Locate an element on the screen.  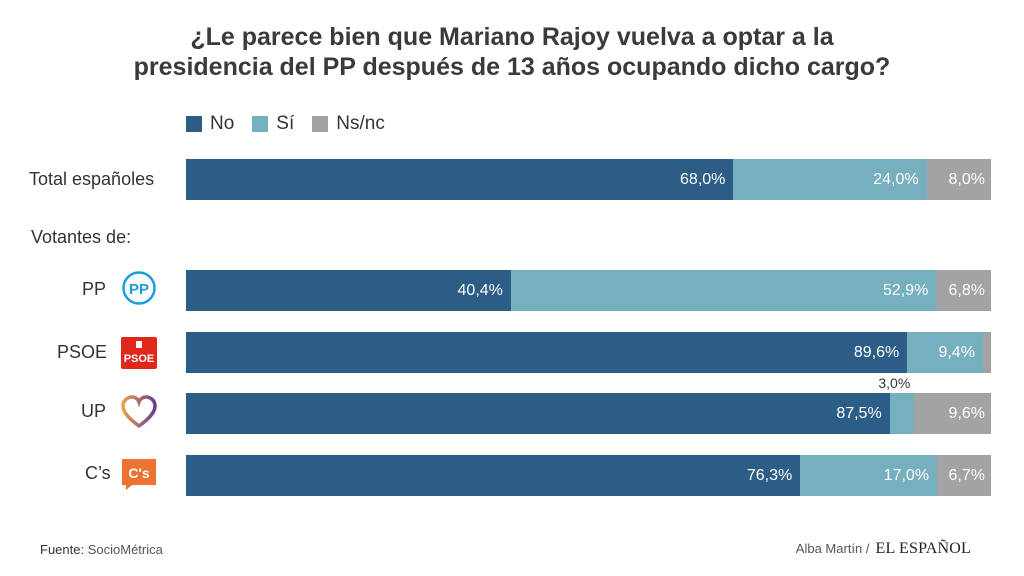
row-label-total: Total españoles is located at coordinates (92, 179).